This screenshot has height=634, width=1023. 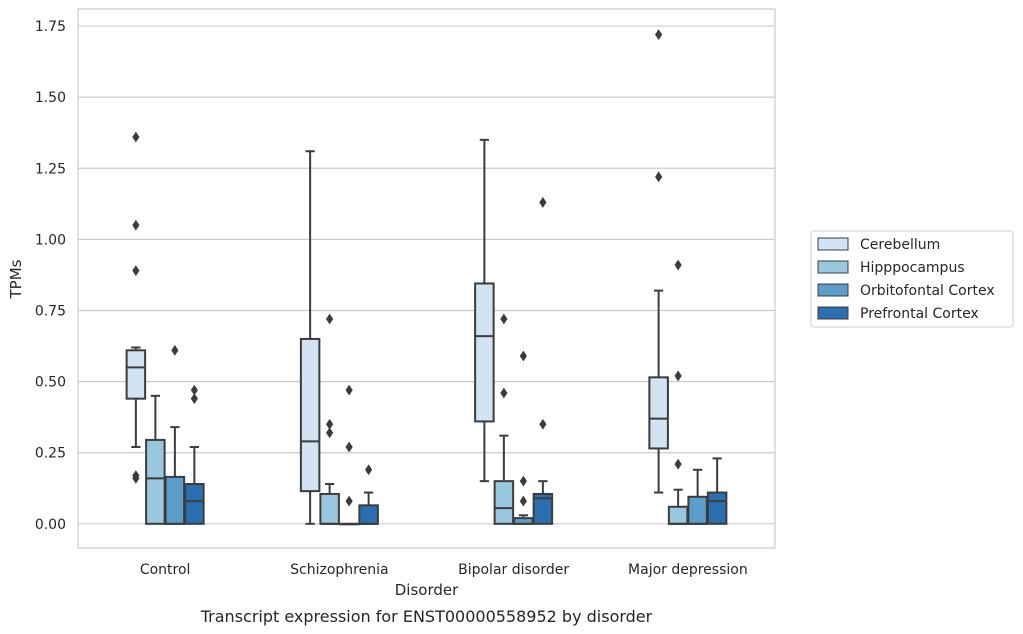 I want to click on y-tick-label: 1.75, so click(x=50, y=27).